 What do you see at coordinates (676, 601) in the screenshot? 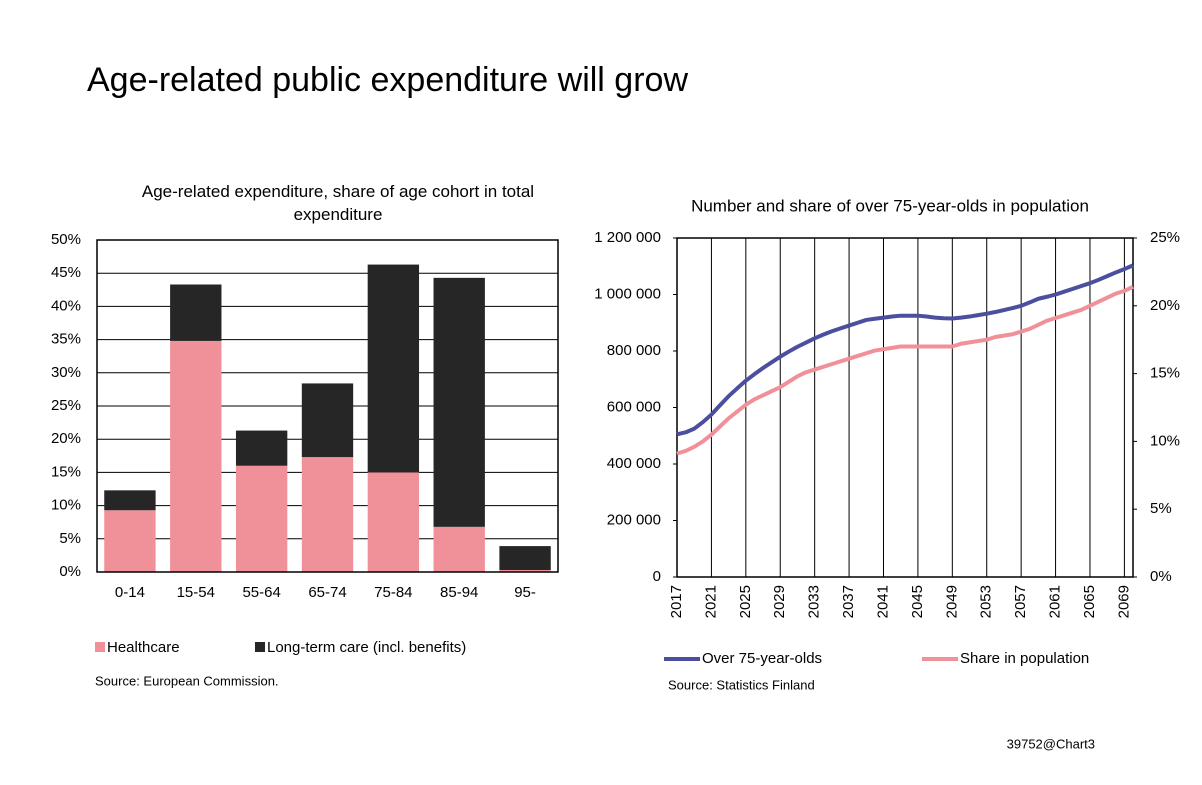
I see `x-tick-label: 2017` at bounding box center [676, 601].